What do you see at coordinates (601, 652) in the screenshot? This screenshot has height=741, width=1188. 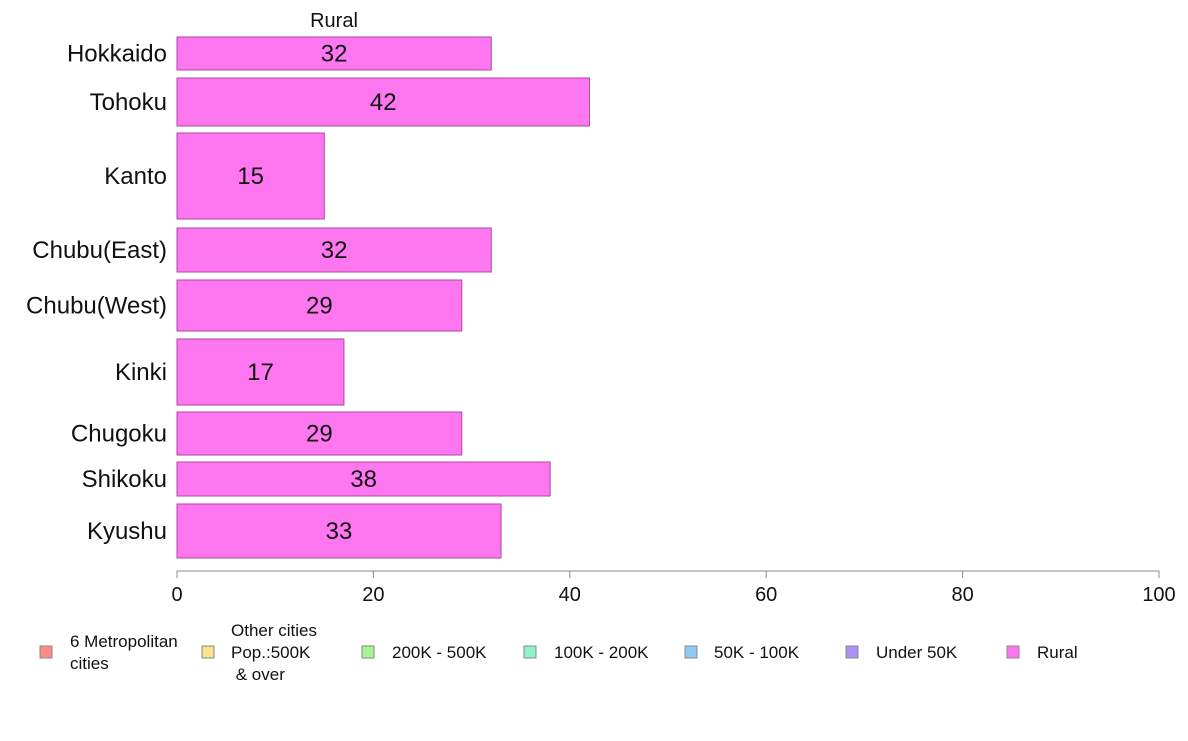 I see `legend-label: 100K - 200K` at bounding box center [601, 652].